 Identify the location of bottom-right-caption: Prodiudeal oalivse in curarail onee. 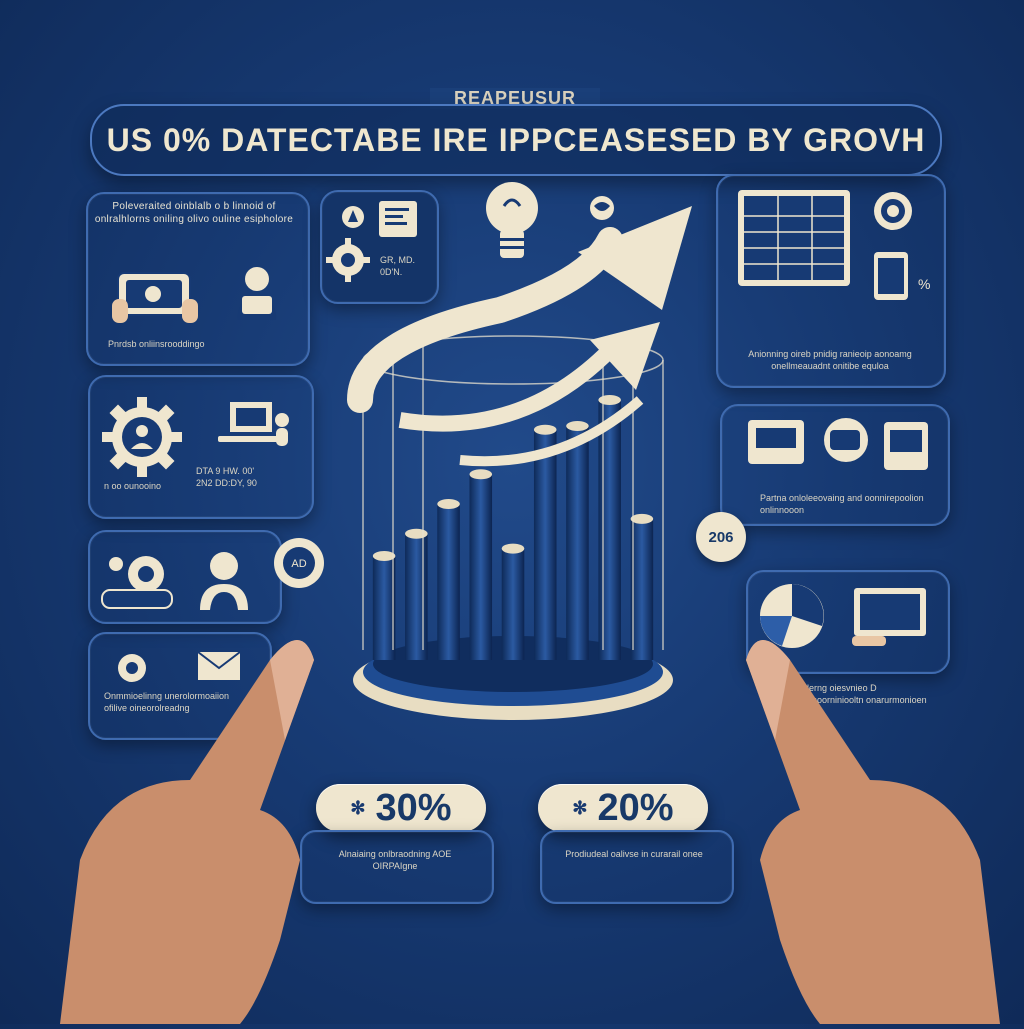
(634, 854).